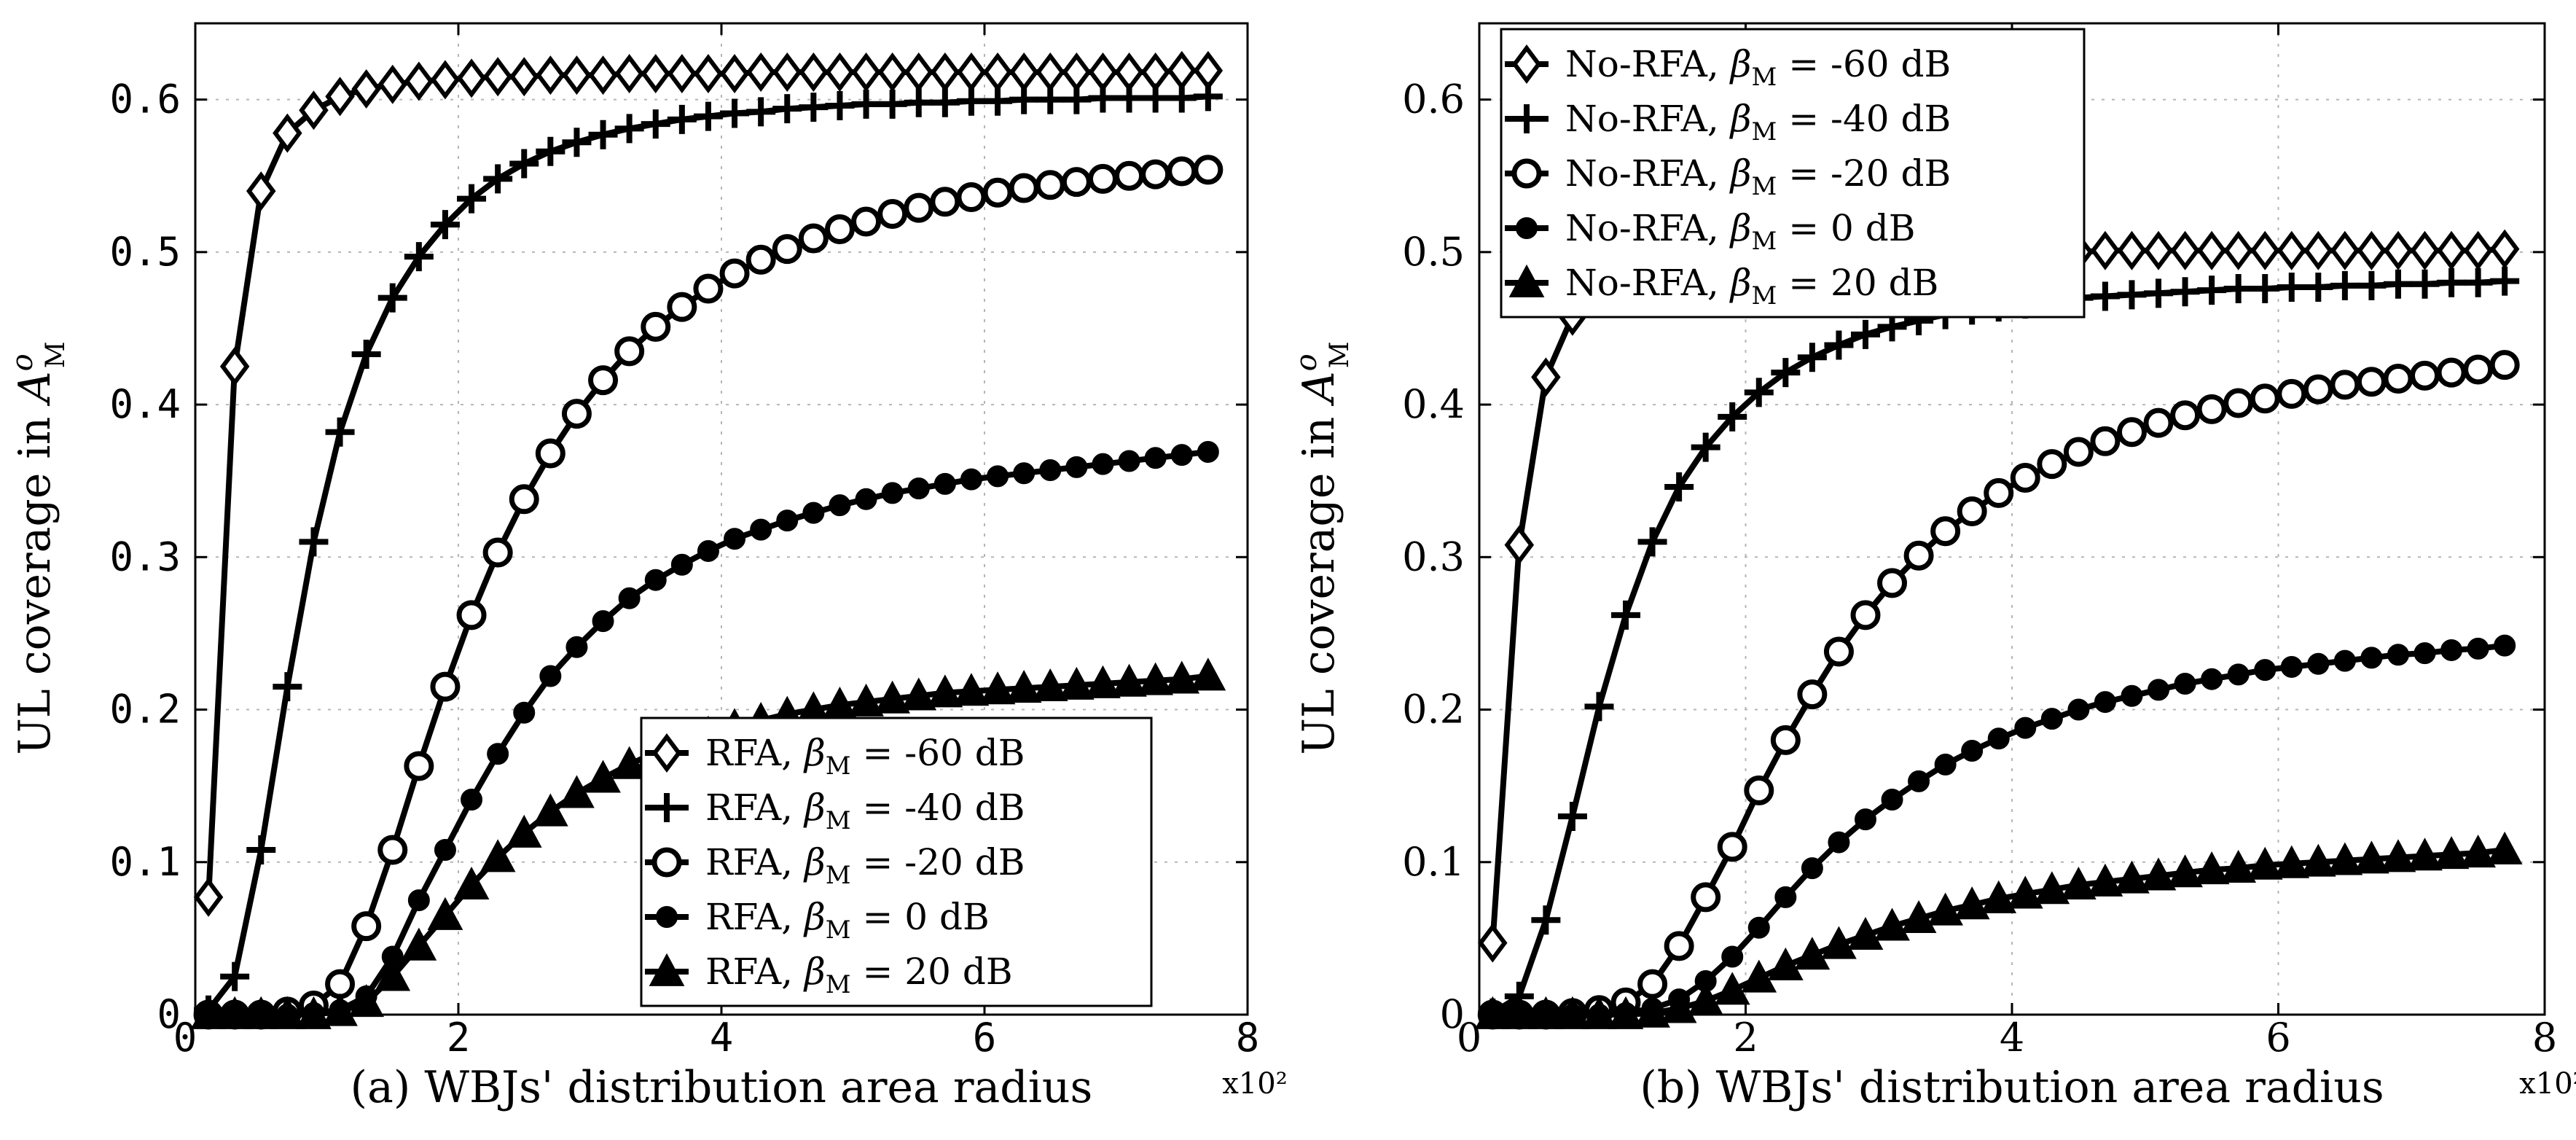 This screenshot has height=1140, width=2576. Describe the element at coordinates (2012, 1038) in the screenshot. I see `x-tick-label-b-2: 4` at that location.